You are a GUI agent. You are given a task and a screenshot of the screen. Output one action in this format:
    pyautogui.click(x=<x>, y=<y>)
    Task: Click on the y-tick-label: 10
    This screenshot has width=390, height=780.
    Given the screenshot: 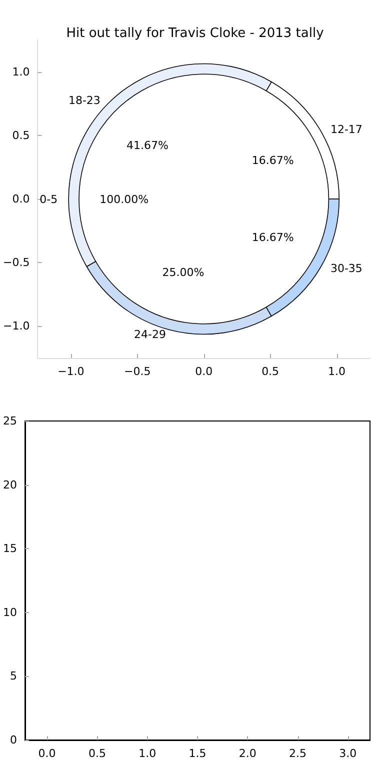 What is the action you would take?
    pyautogui.click(x=9, y=612)
    